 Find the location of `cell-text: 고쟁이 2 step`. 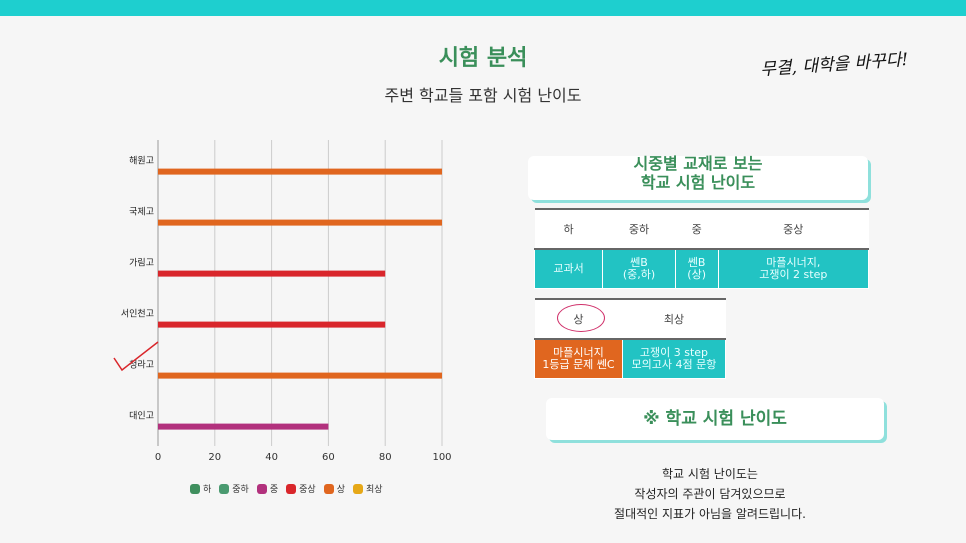

cell-text: 고쟁이 2 step is located at coordinates (793, 274).